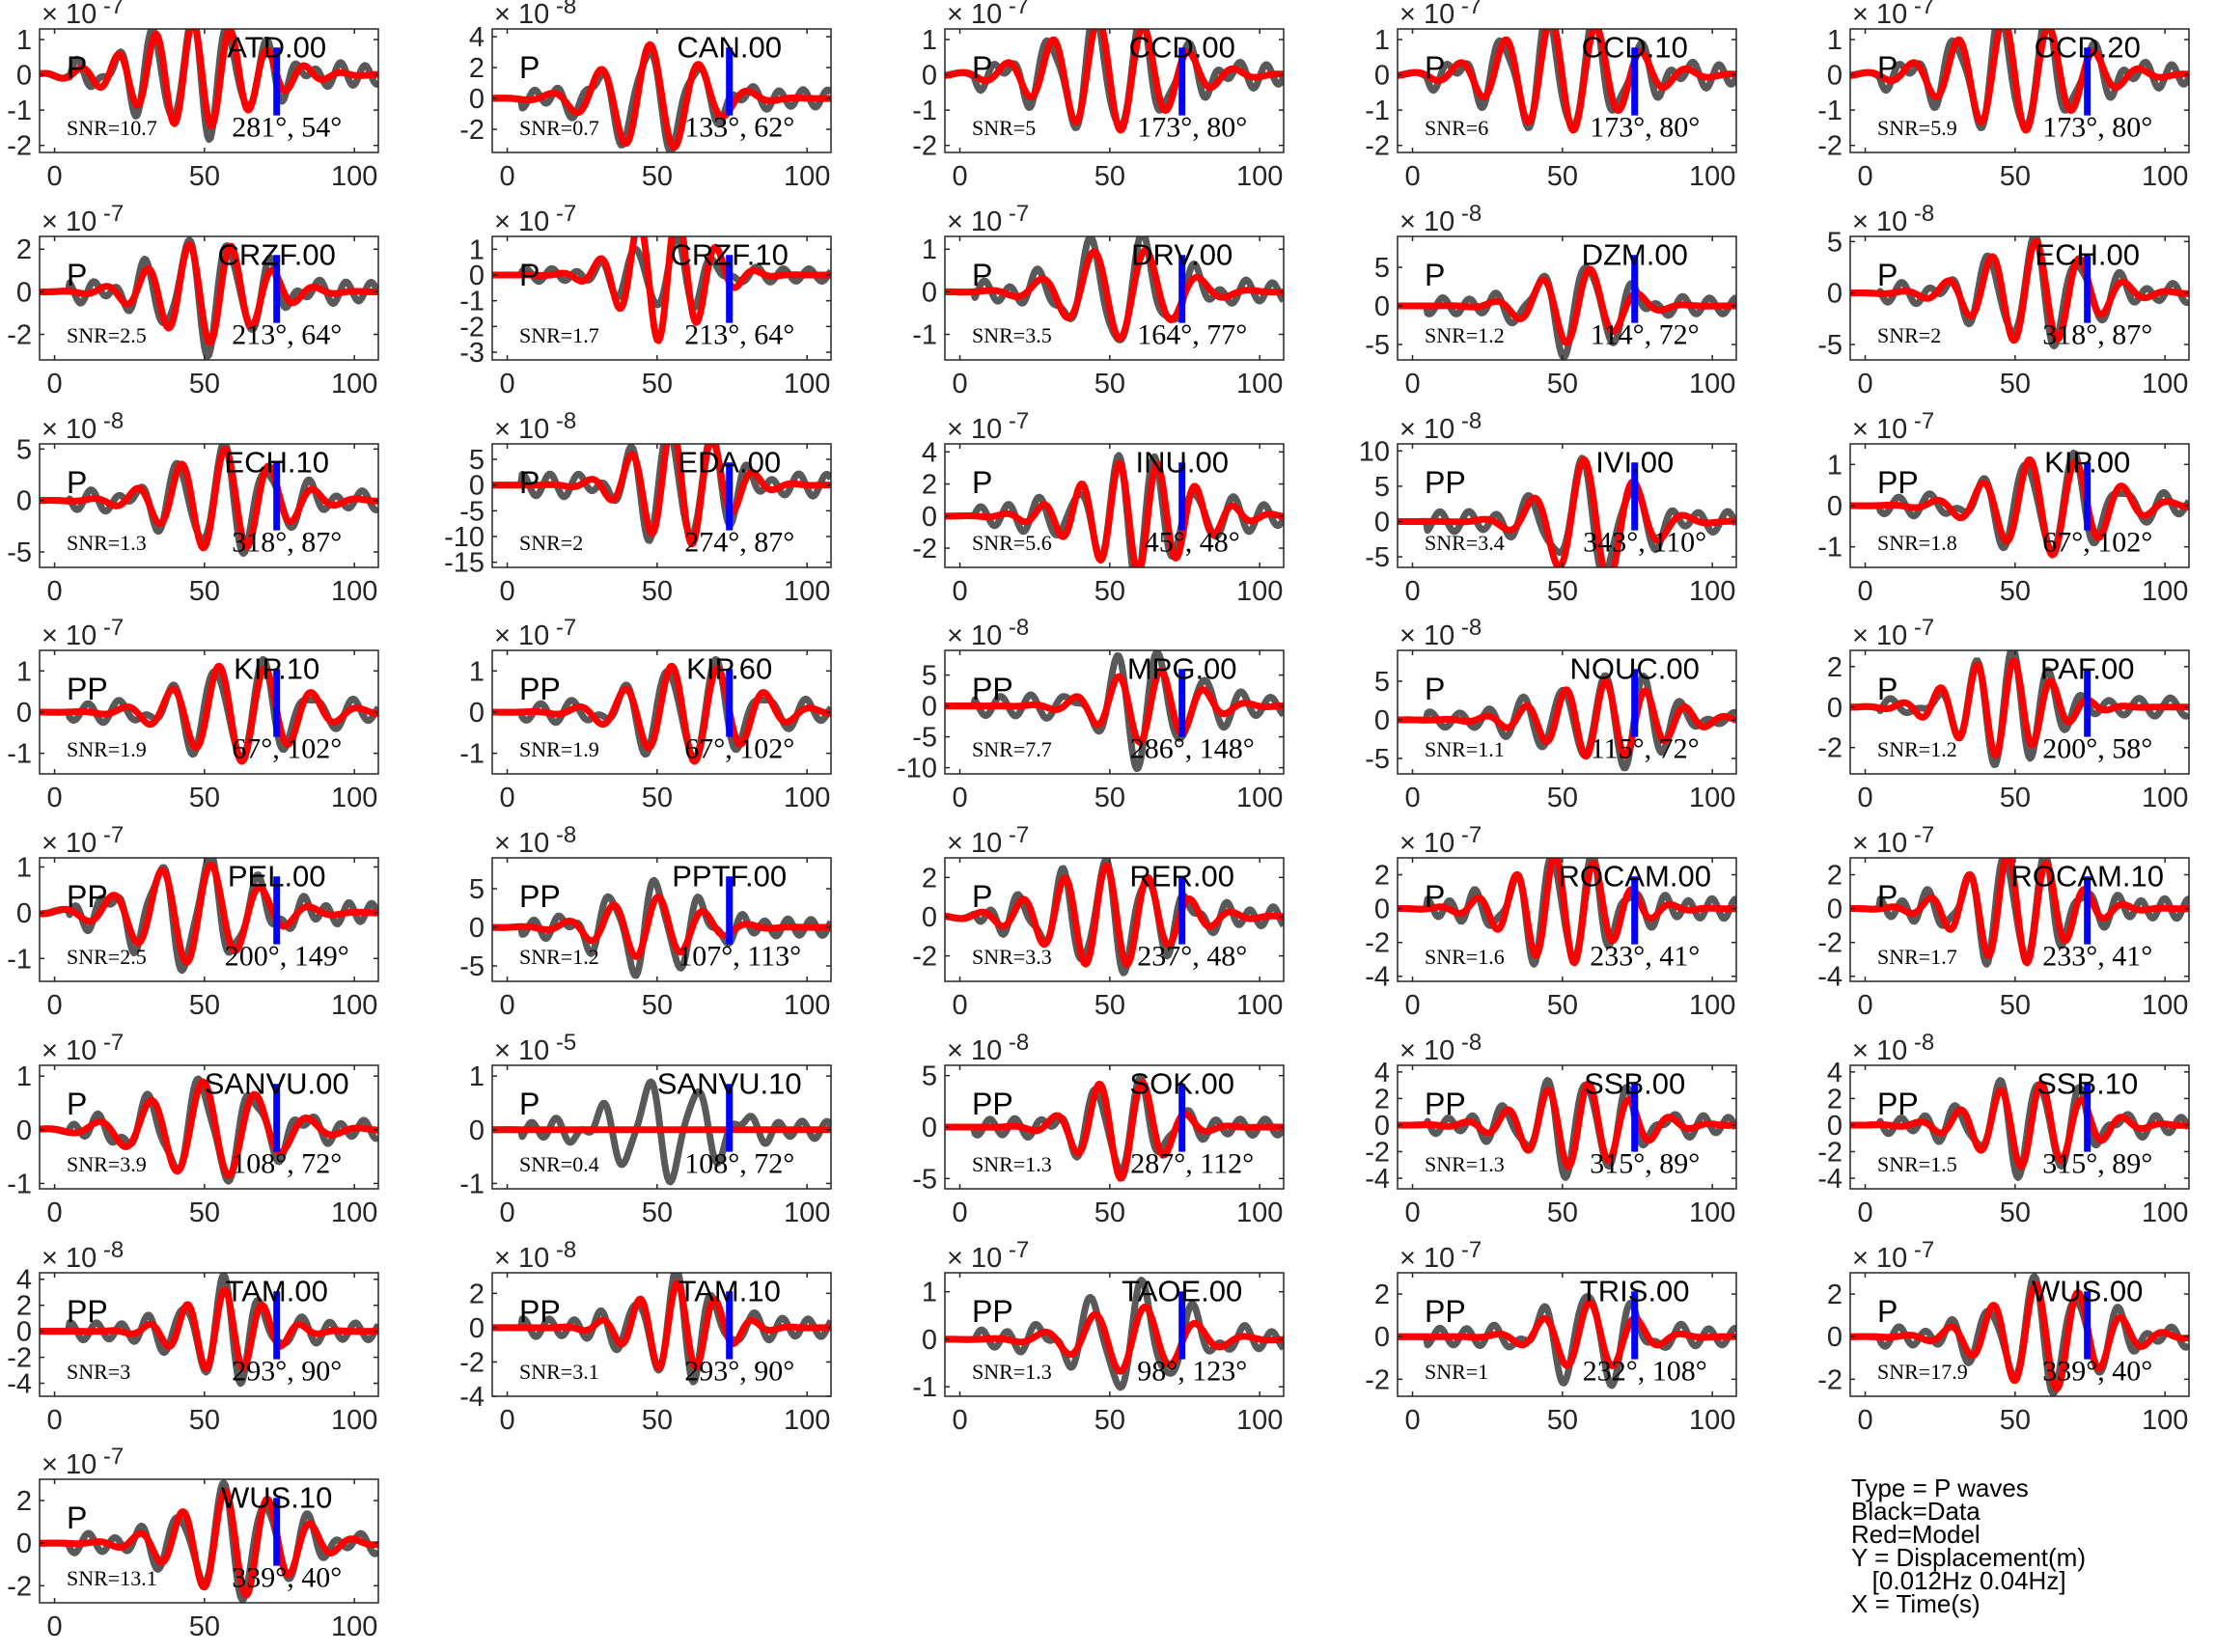 The height and width of the screenshot is (1652, 2216). I want to click on phase-label: P, so click(529, 67).